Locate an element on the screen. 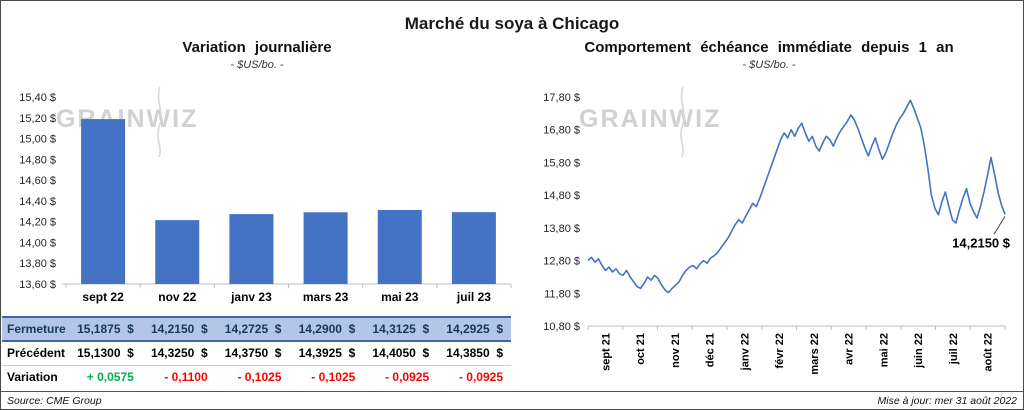 This screenshot has height=410, width=1024. bar-chart-title: Variation journalière is located at coordinates (257, 47).